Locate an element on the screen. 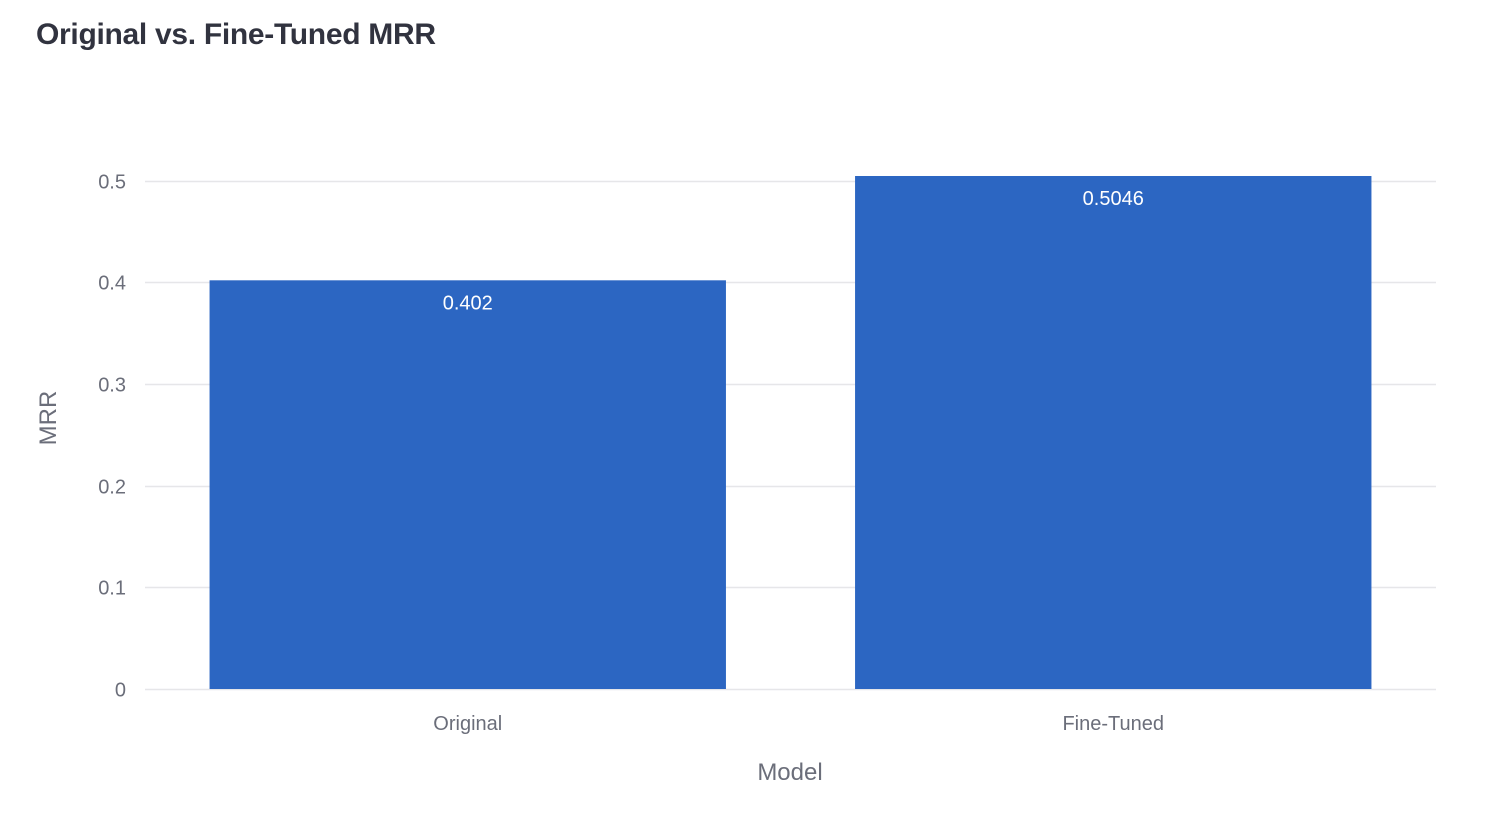 The width and height of the screenshot is (1498, 830). y-tick-label: 0.2 is located at coordinates (112, 488).